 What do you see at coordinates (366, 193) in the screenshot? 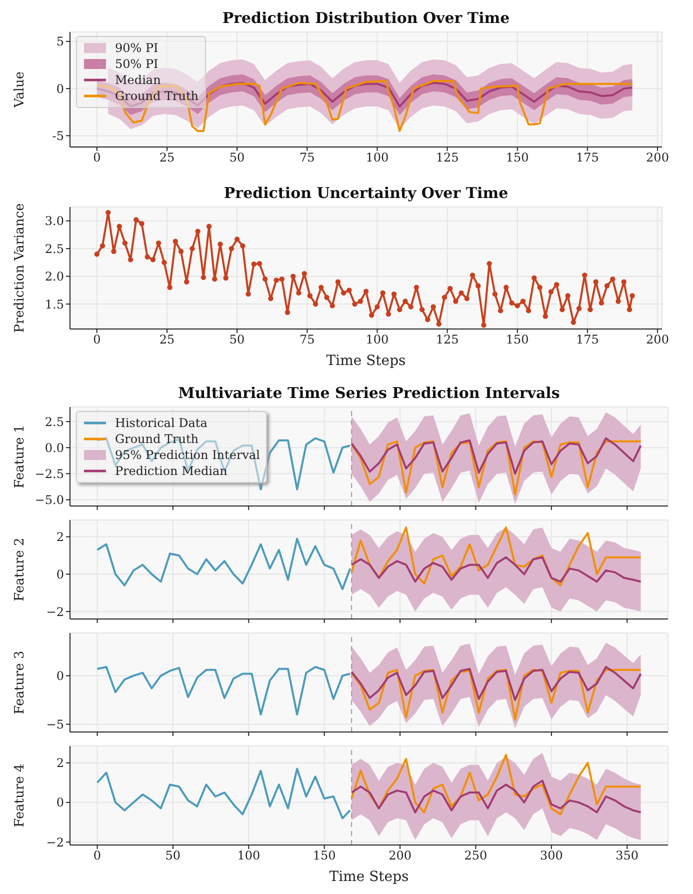
I see `chart-title: Prediction Uncertainty Over Time` at bounding box center [366, 193].